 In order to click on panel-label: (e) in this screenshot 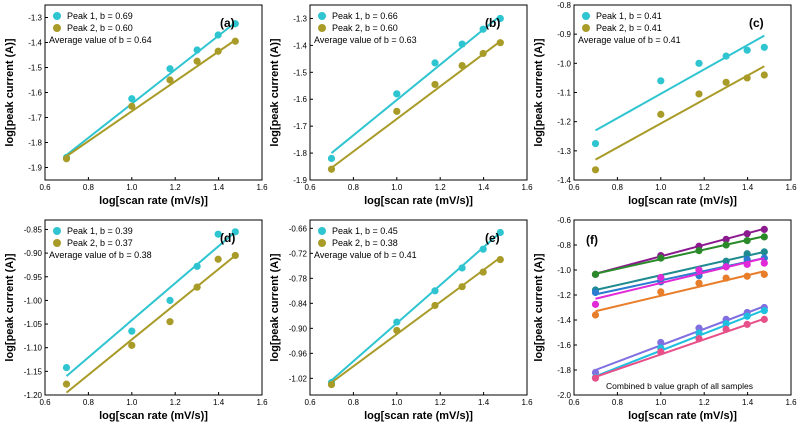, I will do `click(492, 238)`.